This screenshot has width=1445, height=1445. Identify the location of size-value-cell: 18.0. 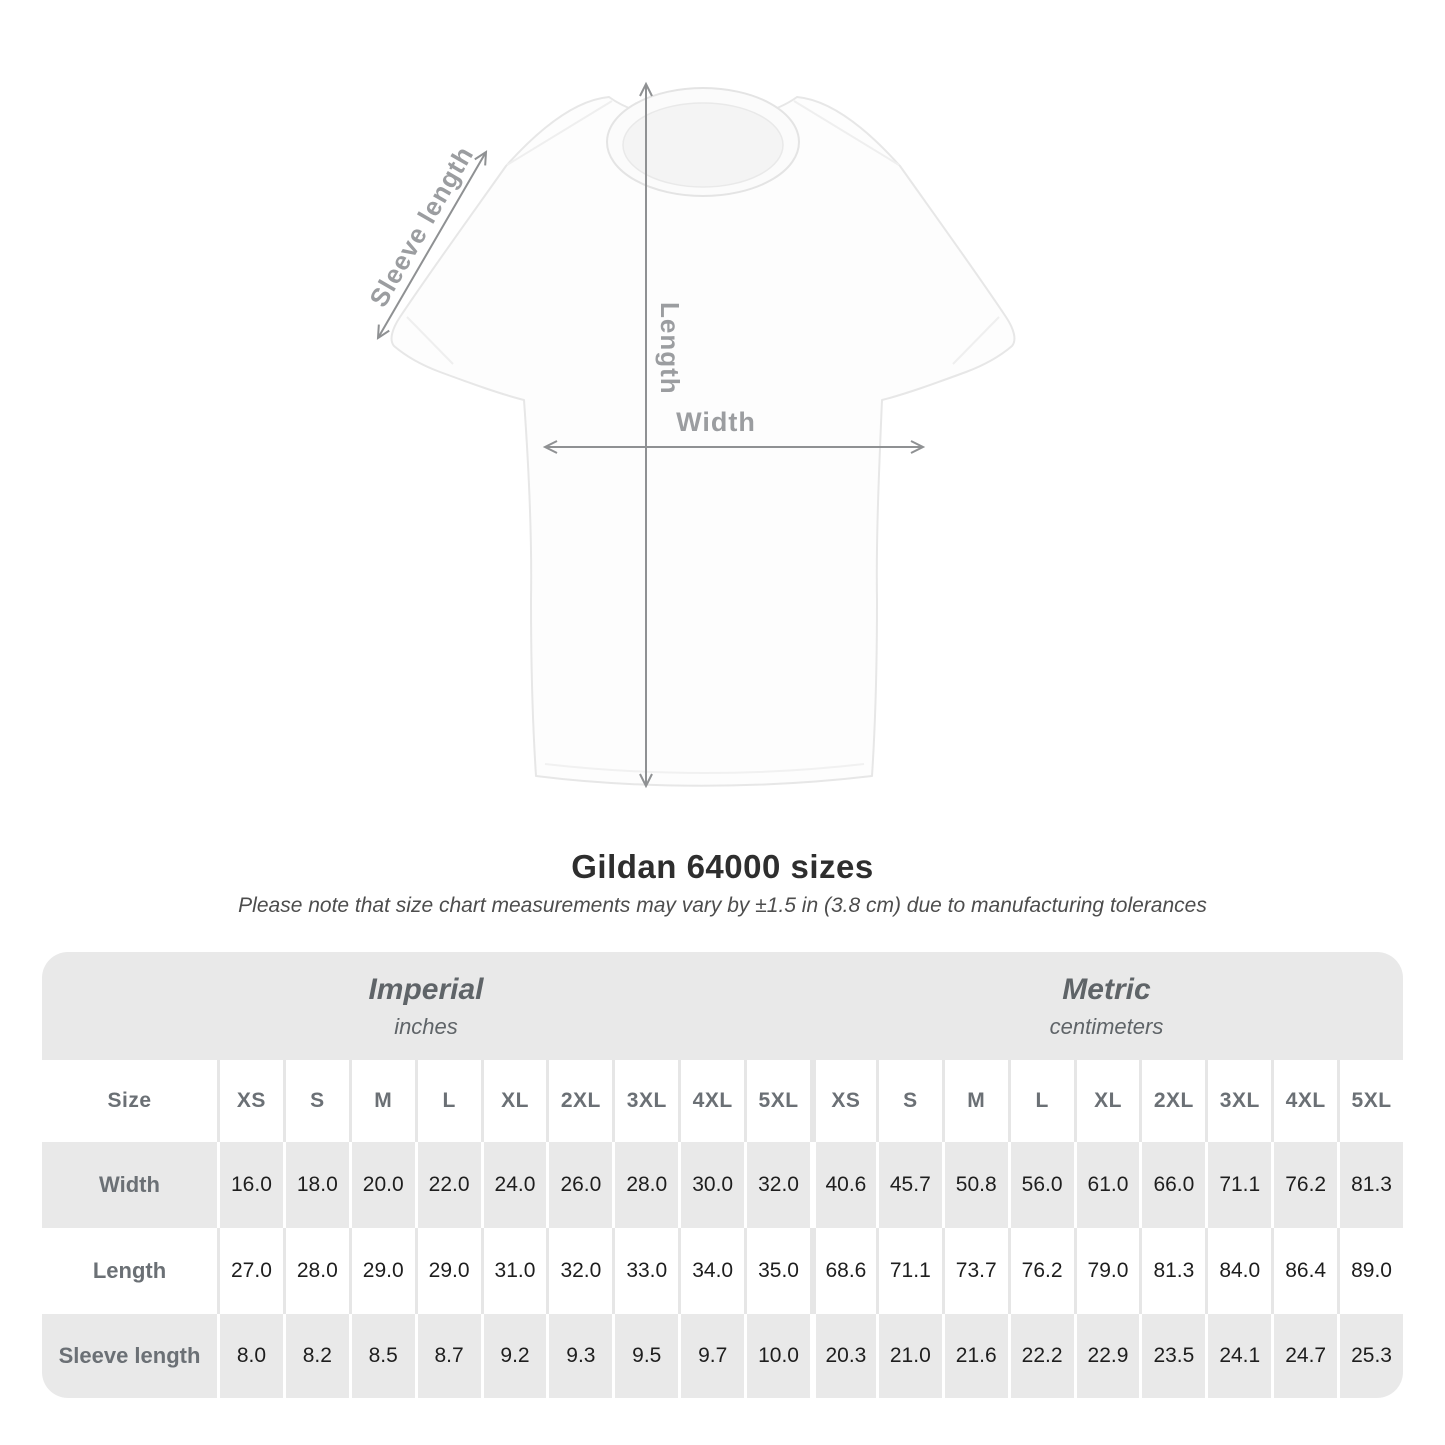
(315, 1185).